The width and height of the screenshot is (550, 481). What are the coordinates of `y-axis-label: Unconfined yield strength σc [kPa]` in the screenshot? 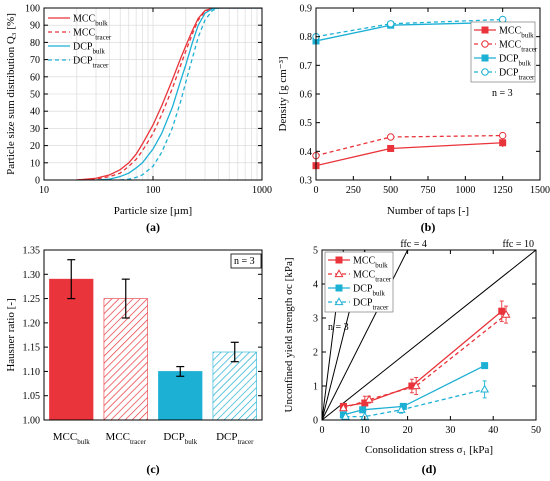 It's located at (289, 335).